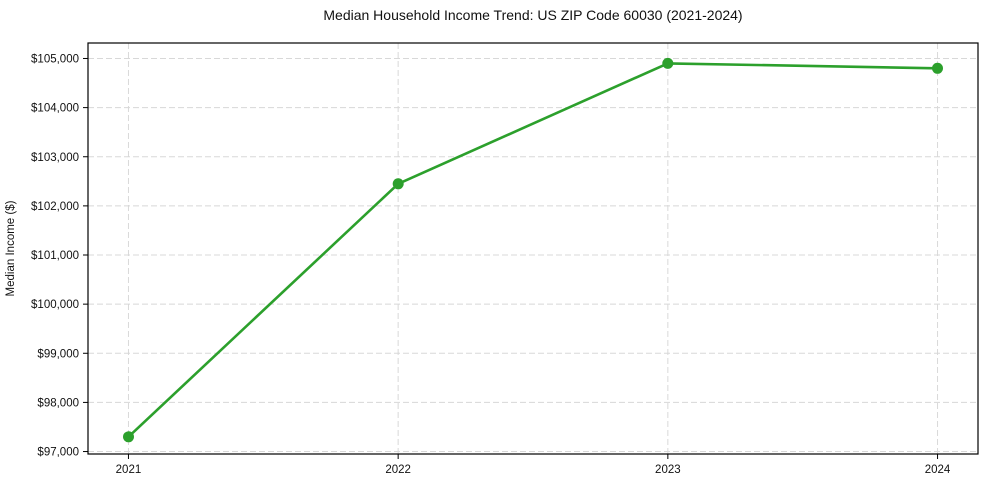  What do you see at coordinates (11, 248) in the screenshot?
I see `y-axis-title: Median Income ($)` at bounding box center [11, 248].